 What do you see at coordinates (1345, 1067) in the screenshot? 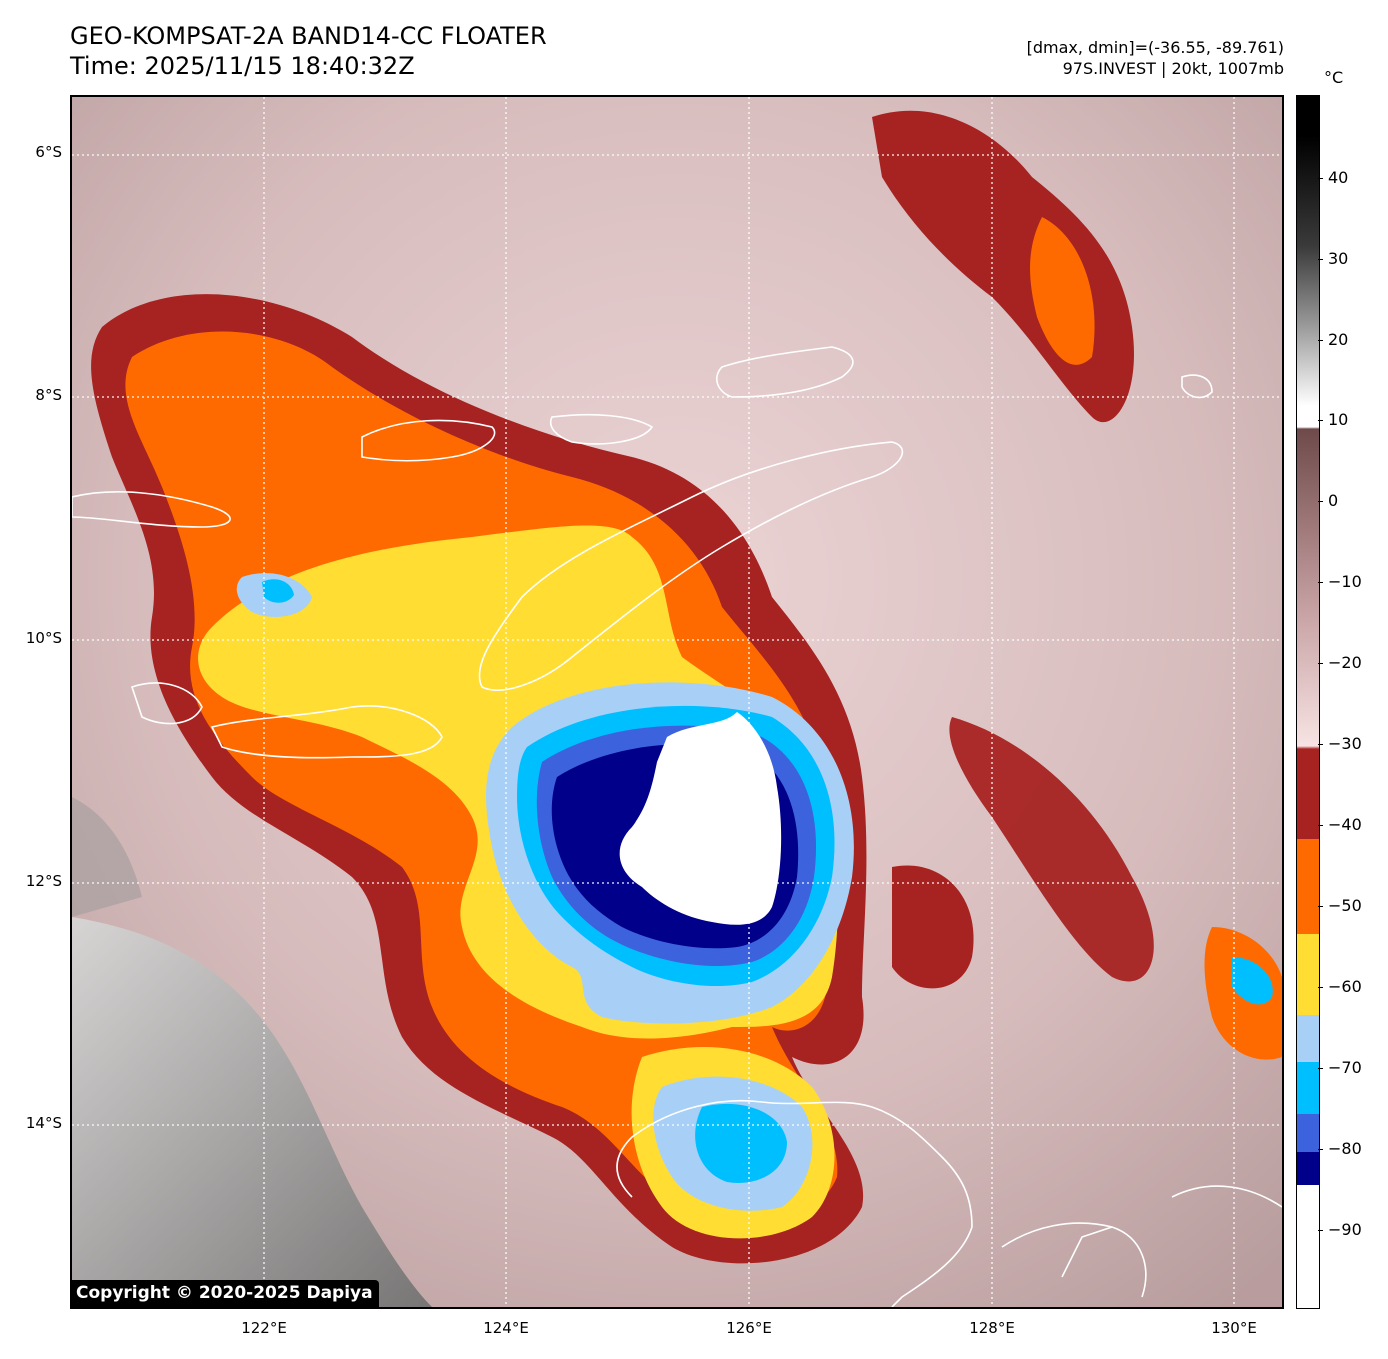
I see `colorbar-label-m70: −70` at bounding box center [1345, 1067].